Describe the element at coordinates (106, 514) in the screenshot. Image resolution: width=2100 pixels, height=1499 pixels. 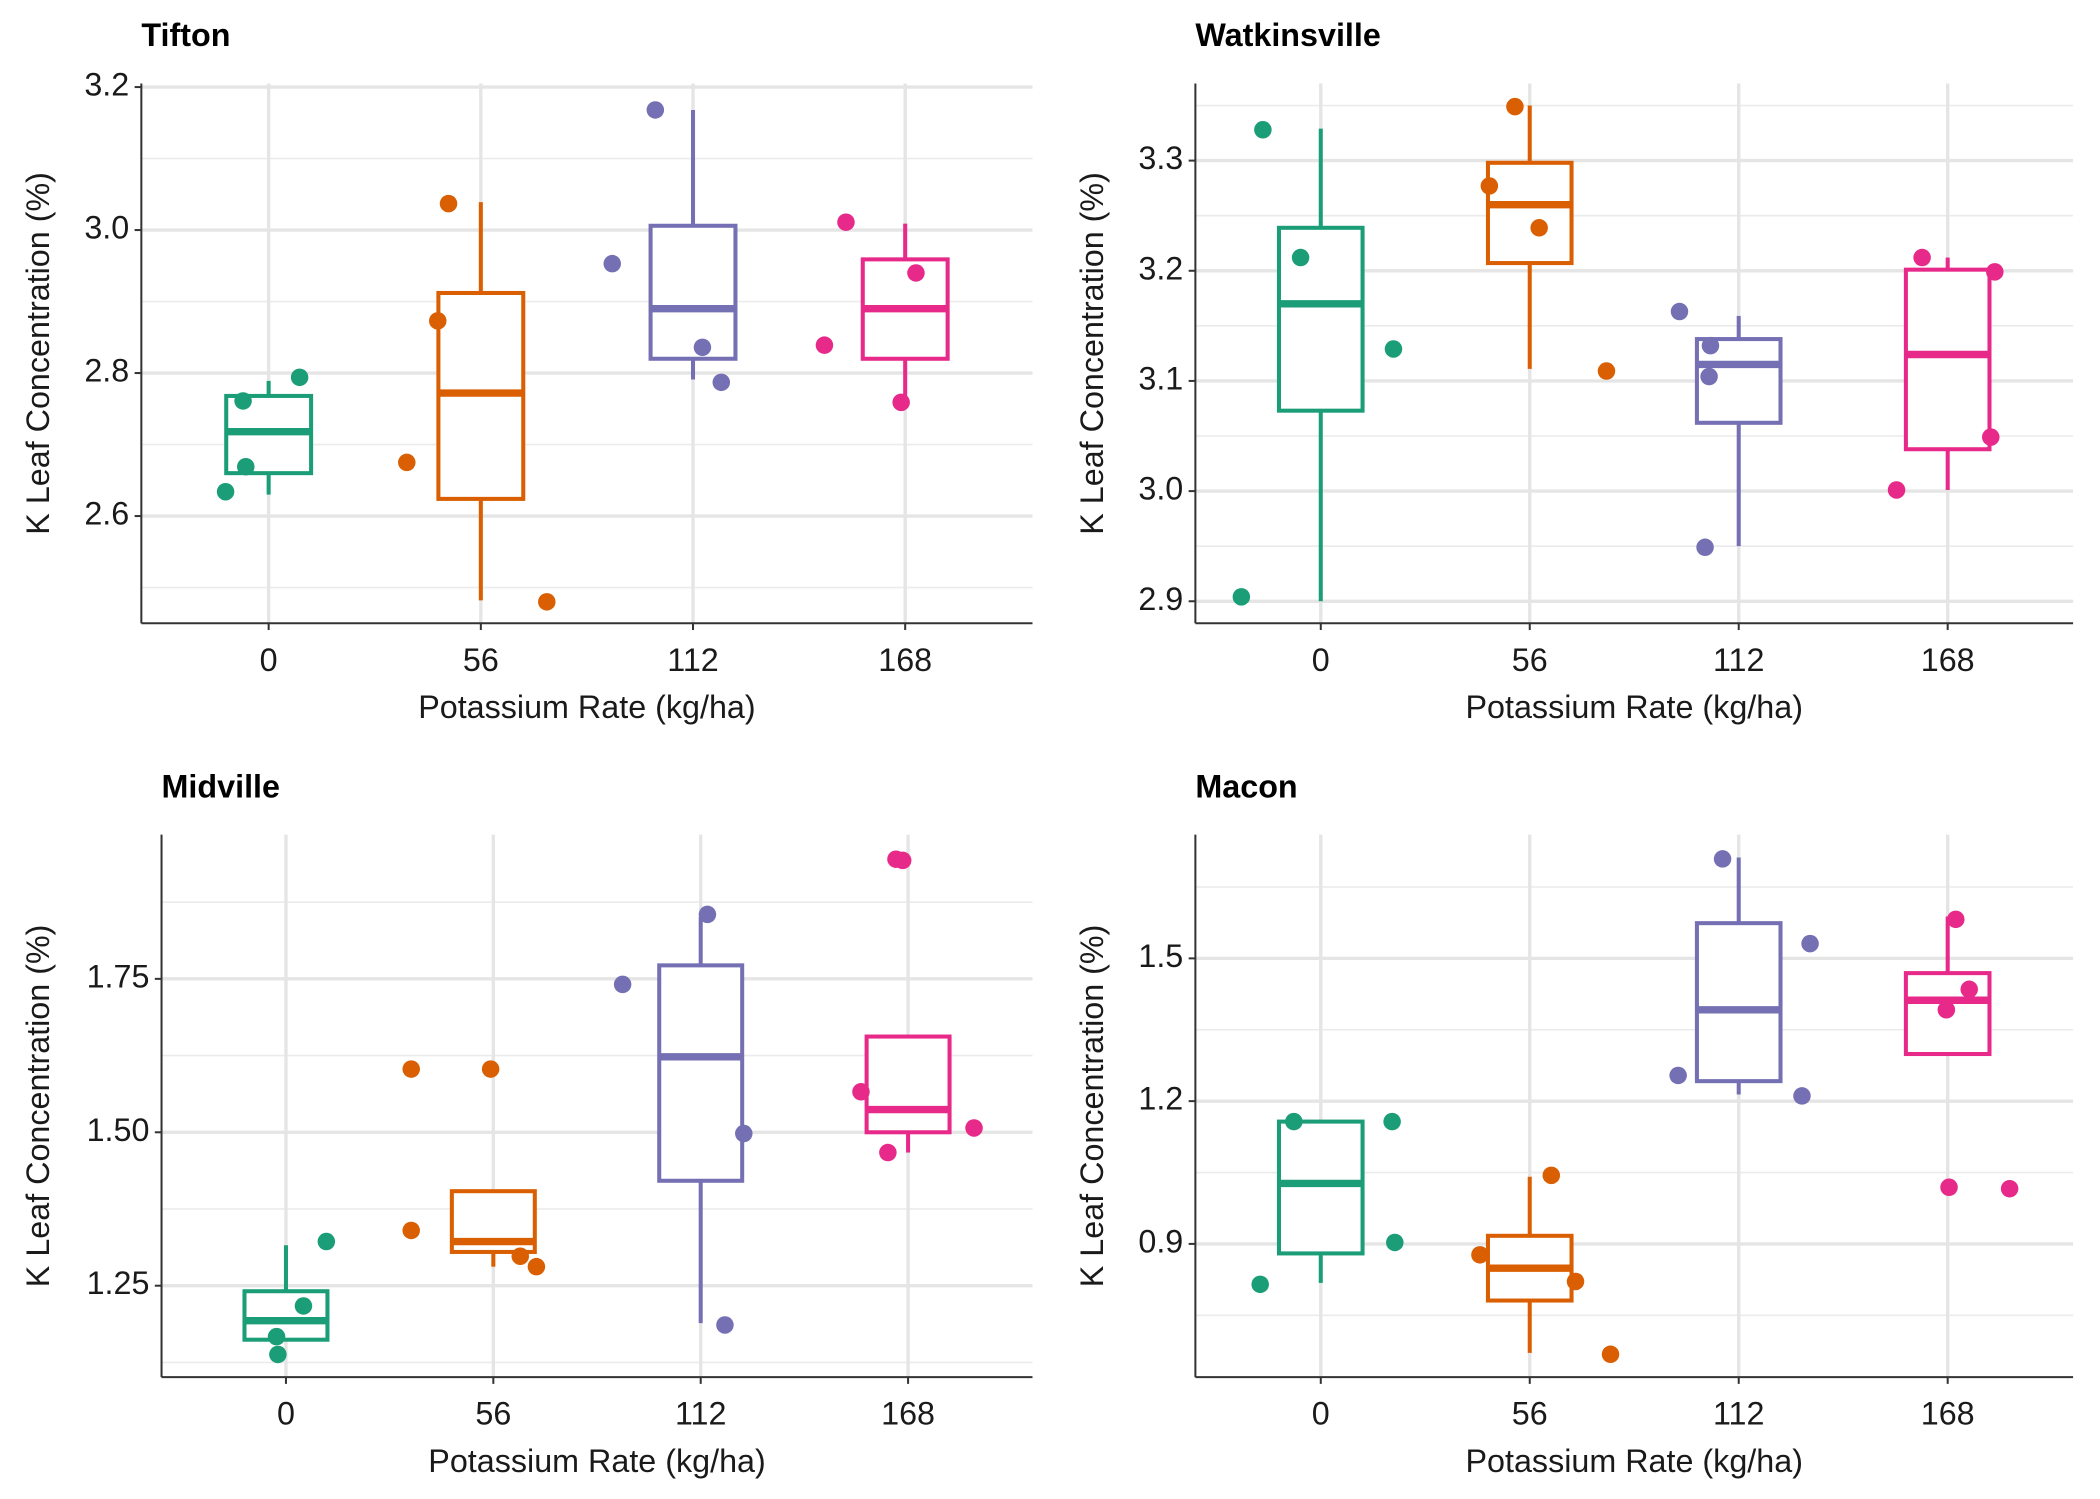
I see `y-tick-label: 2.6` at that location.